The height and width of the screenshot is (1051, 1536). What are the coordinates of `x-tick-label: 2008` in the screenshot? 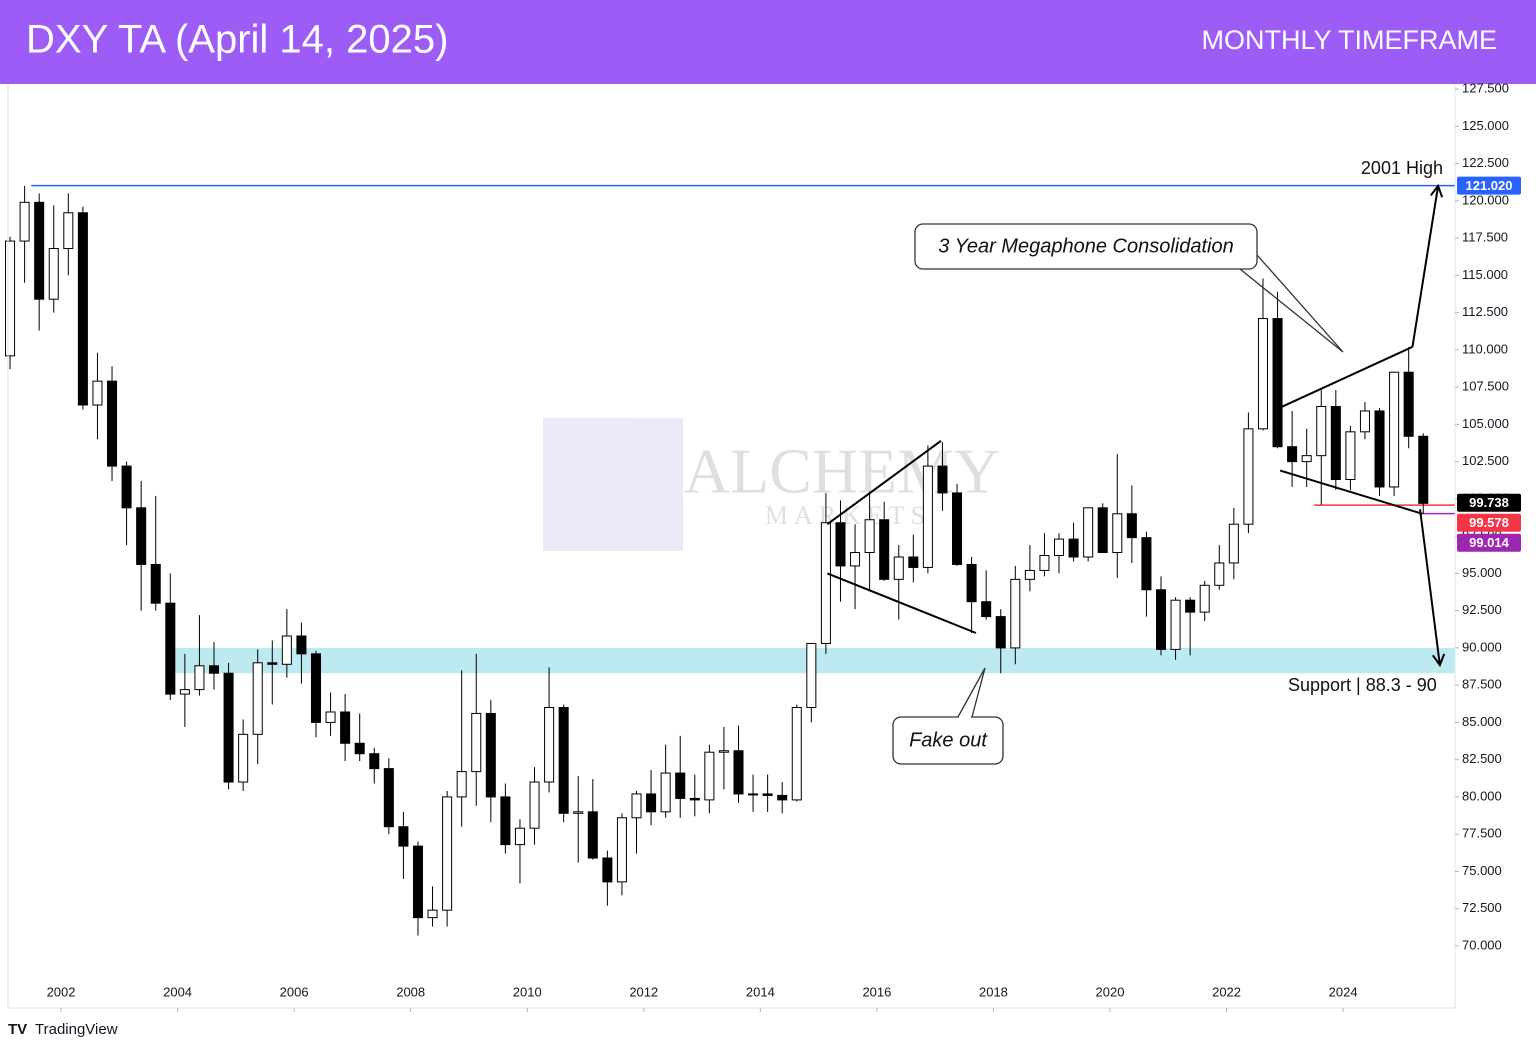 It's located at (410, 991).